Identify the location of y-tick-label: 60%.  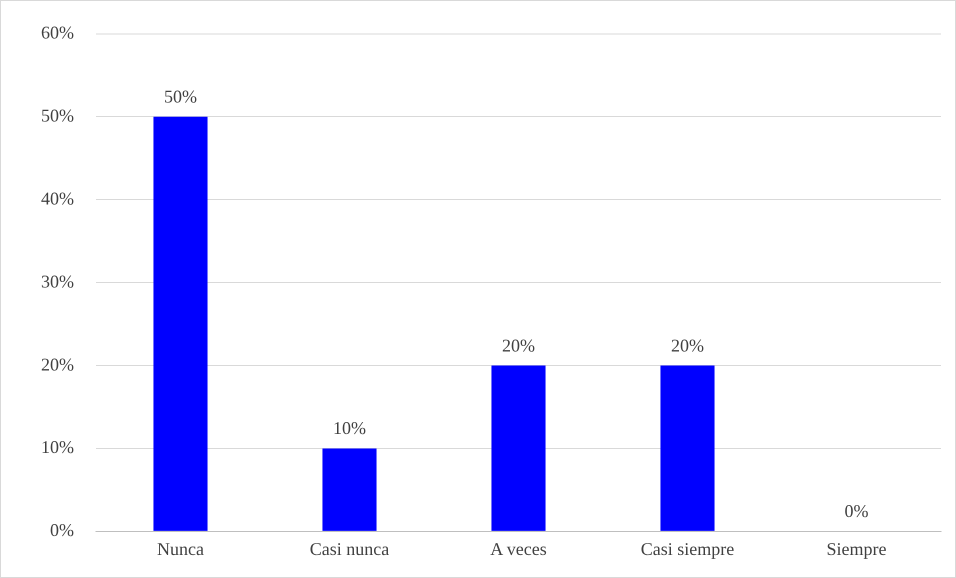
(57, 32).